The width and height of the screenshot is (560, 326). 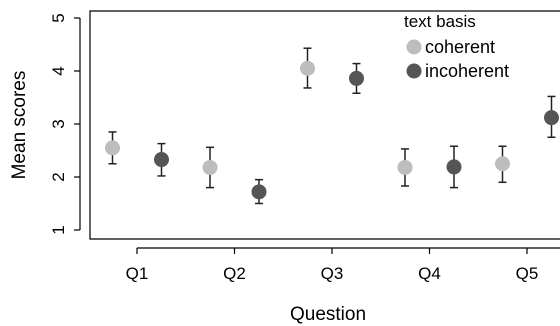 What do you see at coordinates (328, 314) in the screenshot?
I see `x-axis-title: Question` at bounding box center [328, 314].